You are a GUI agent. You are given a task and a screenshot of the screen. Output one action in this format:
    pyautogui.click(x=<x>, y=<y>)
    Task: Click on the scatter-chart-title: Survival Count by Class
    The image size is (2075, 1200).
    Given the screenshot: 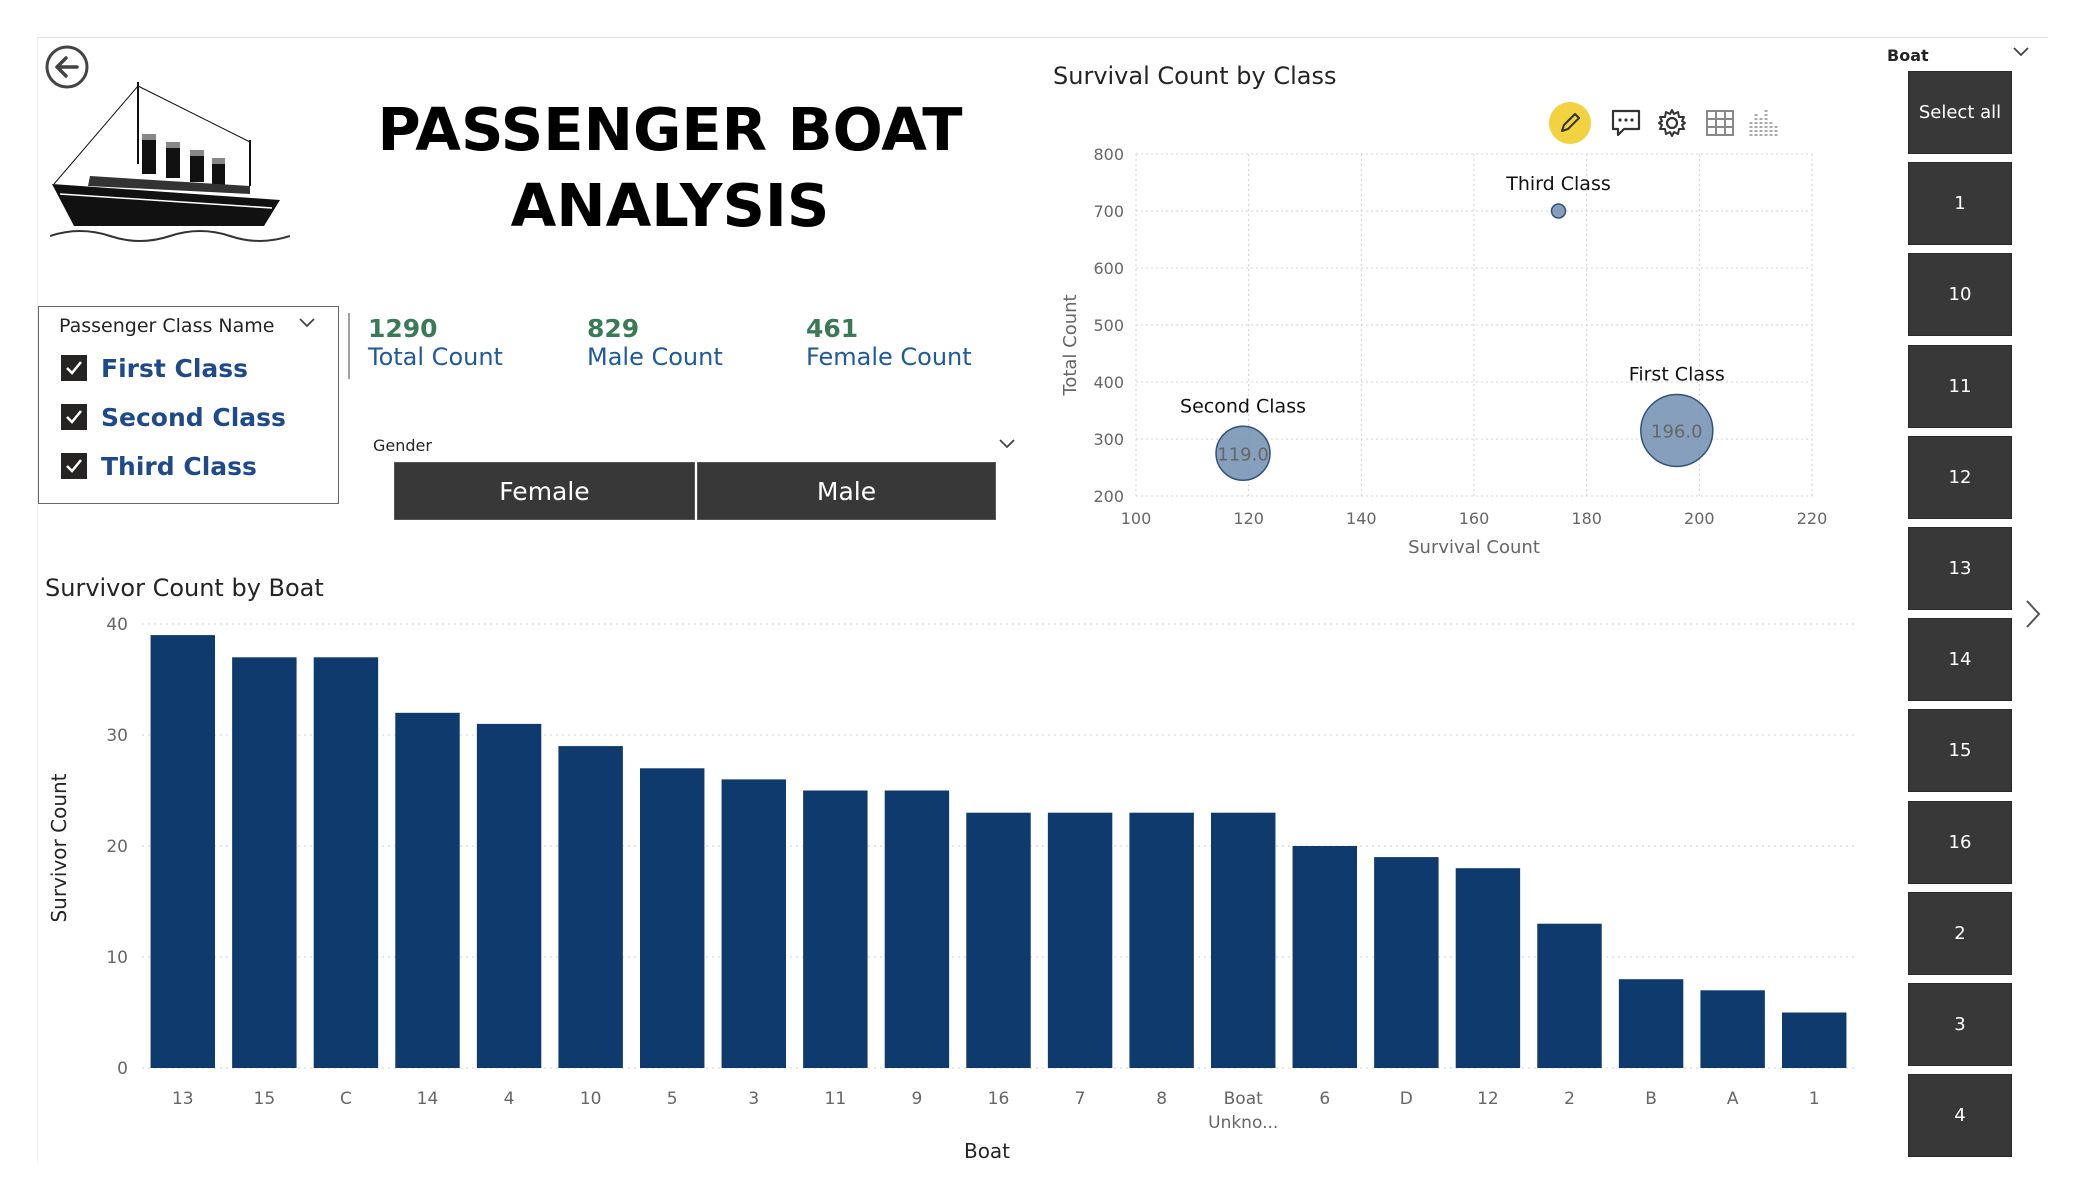 What is the action you would take?
    pyautogui.click(x=1195, y=76)
    